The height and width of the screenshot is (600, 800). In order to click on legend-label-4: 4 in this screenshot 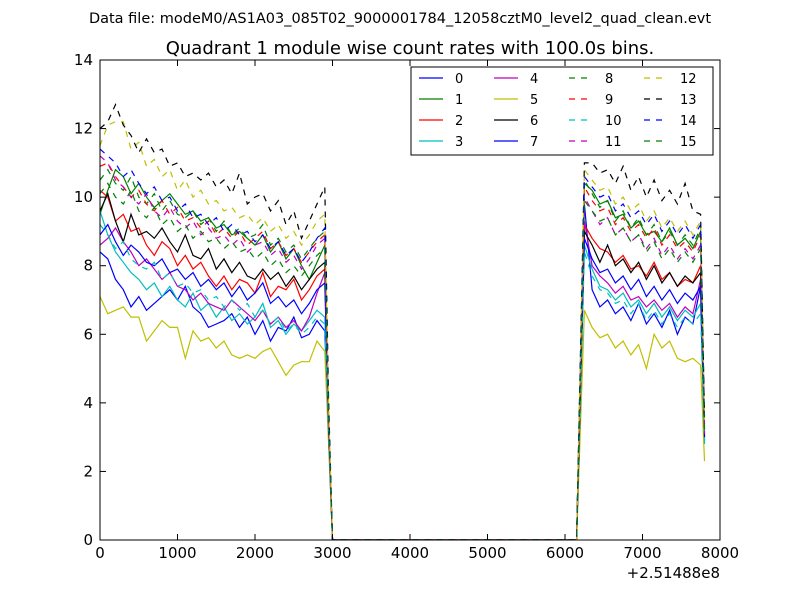, I will do `click(534, 79)`.